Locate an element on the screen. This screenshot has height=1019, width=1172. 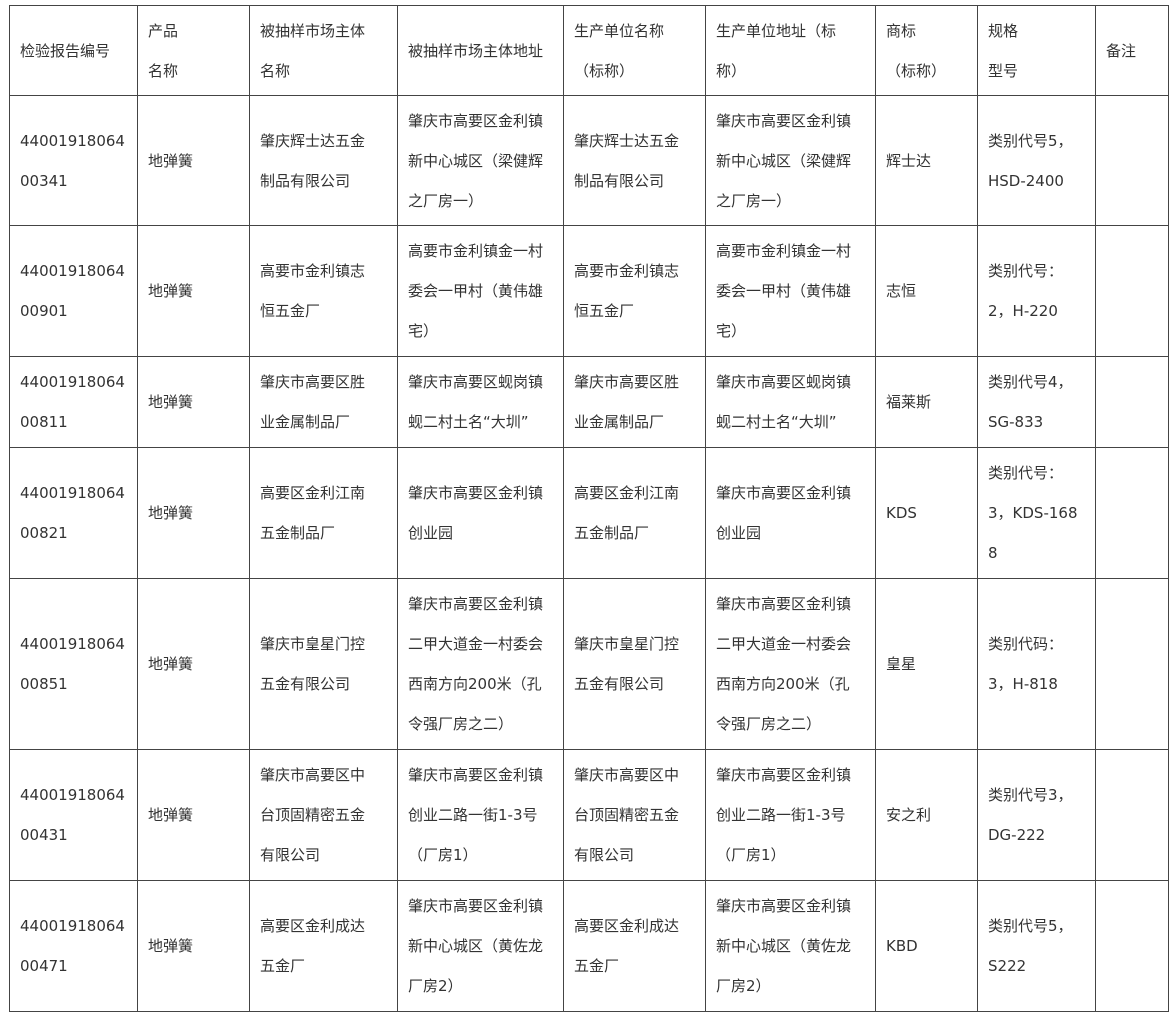
cell-line: 西南方向200米（孔 is located at coordinates (475, 684).